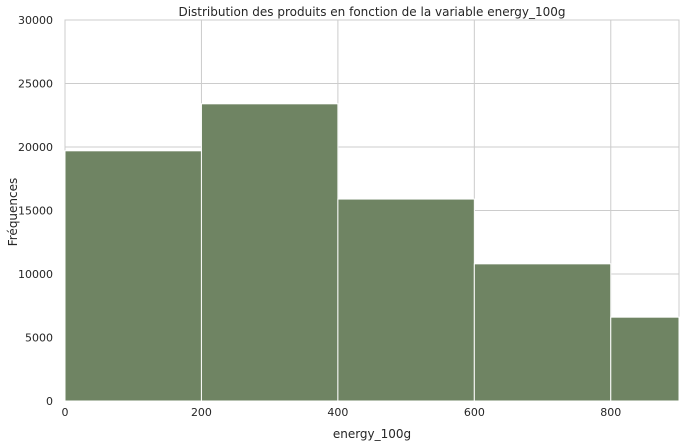 Image resolution: width=685 pixels, height=445 pixels. I want to click on y-tick-label: 5000, so click(39, 338).